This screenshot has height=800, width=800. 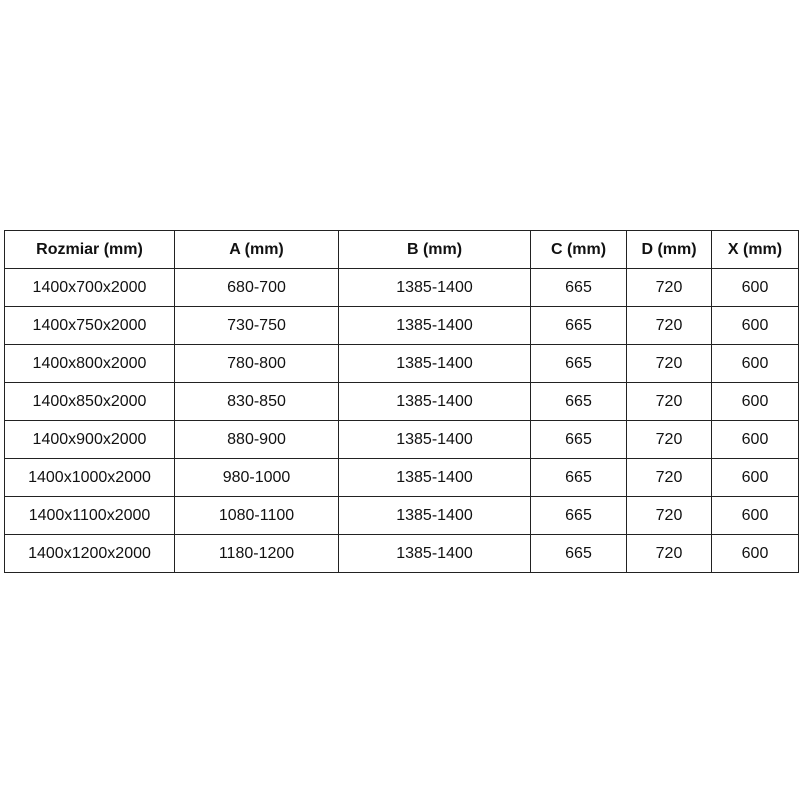 What do you see at coordinates (755, 249) in the screenshot?
I see `column-header: X (mm)` at bounding box center [755, 249].